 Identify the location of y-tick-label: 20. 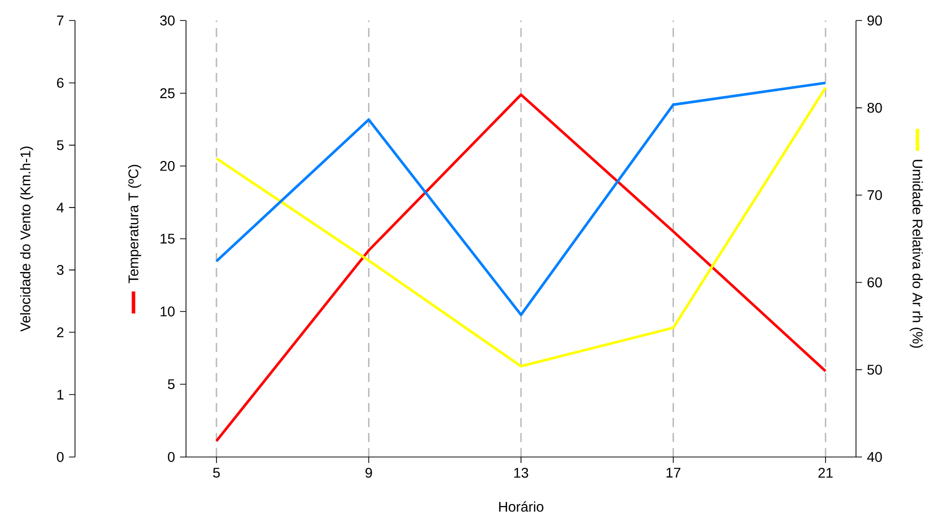
(167, 166).